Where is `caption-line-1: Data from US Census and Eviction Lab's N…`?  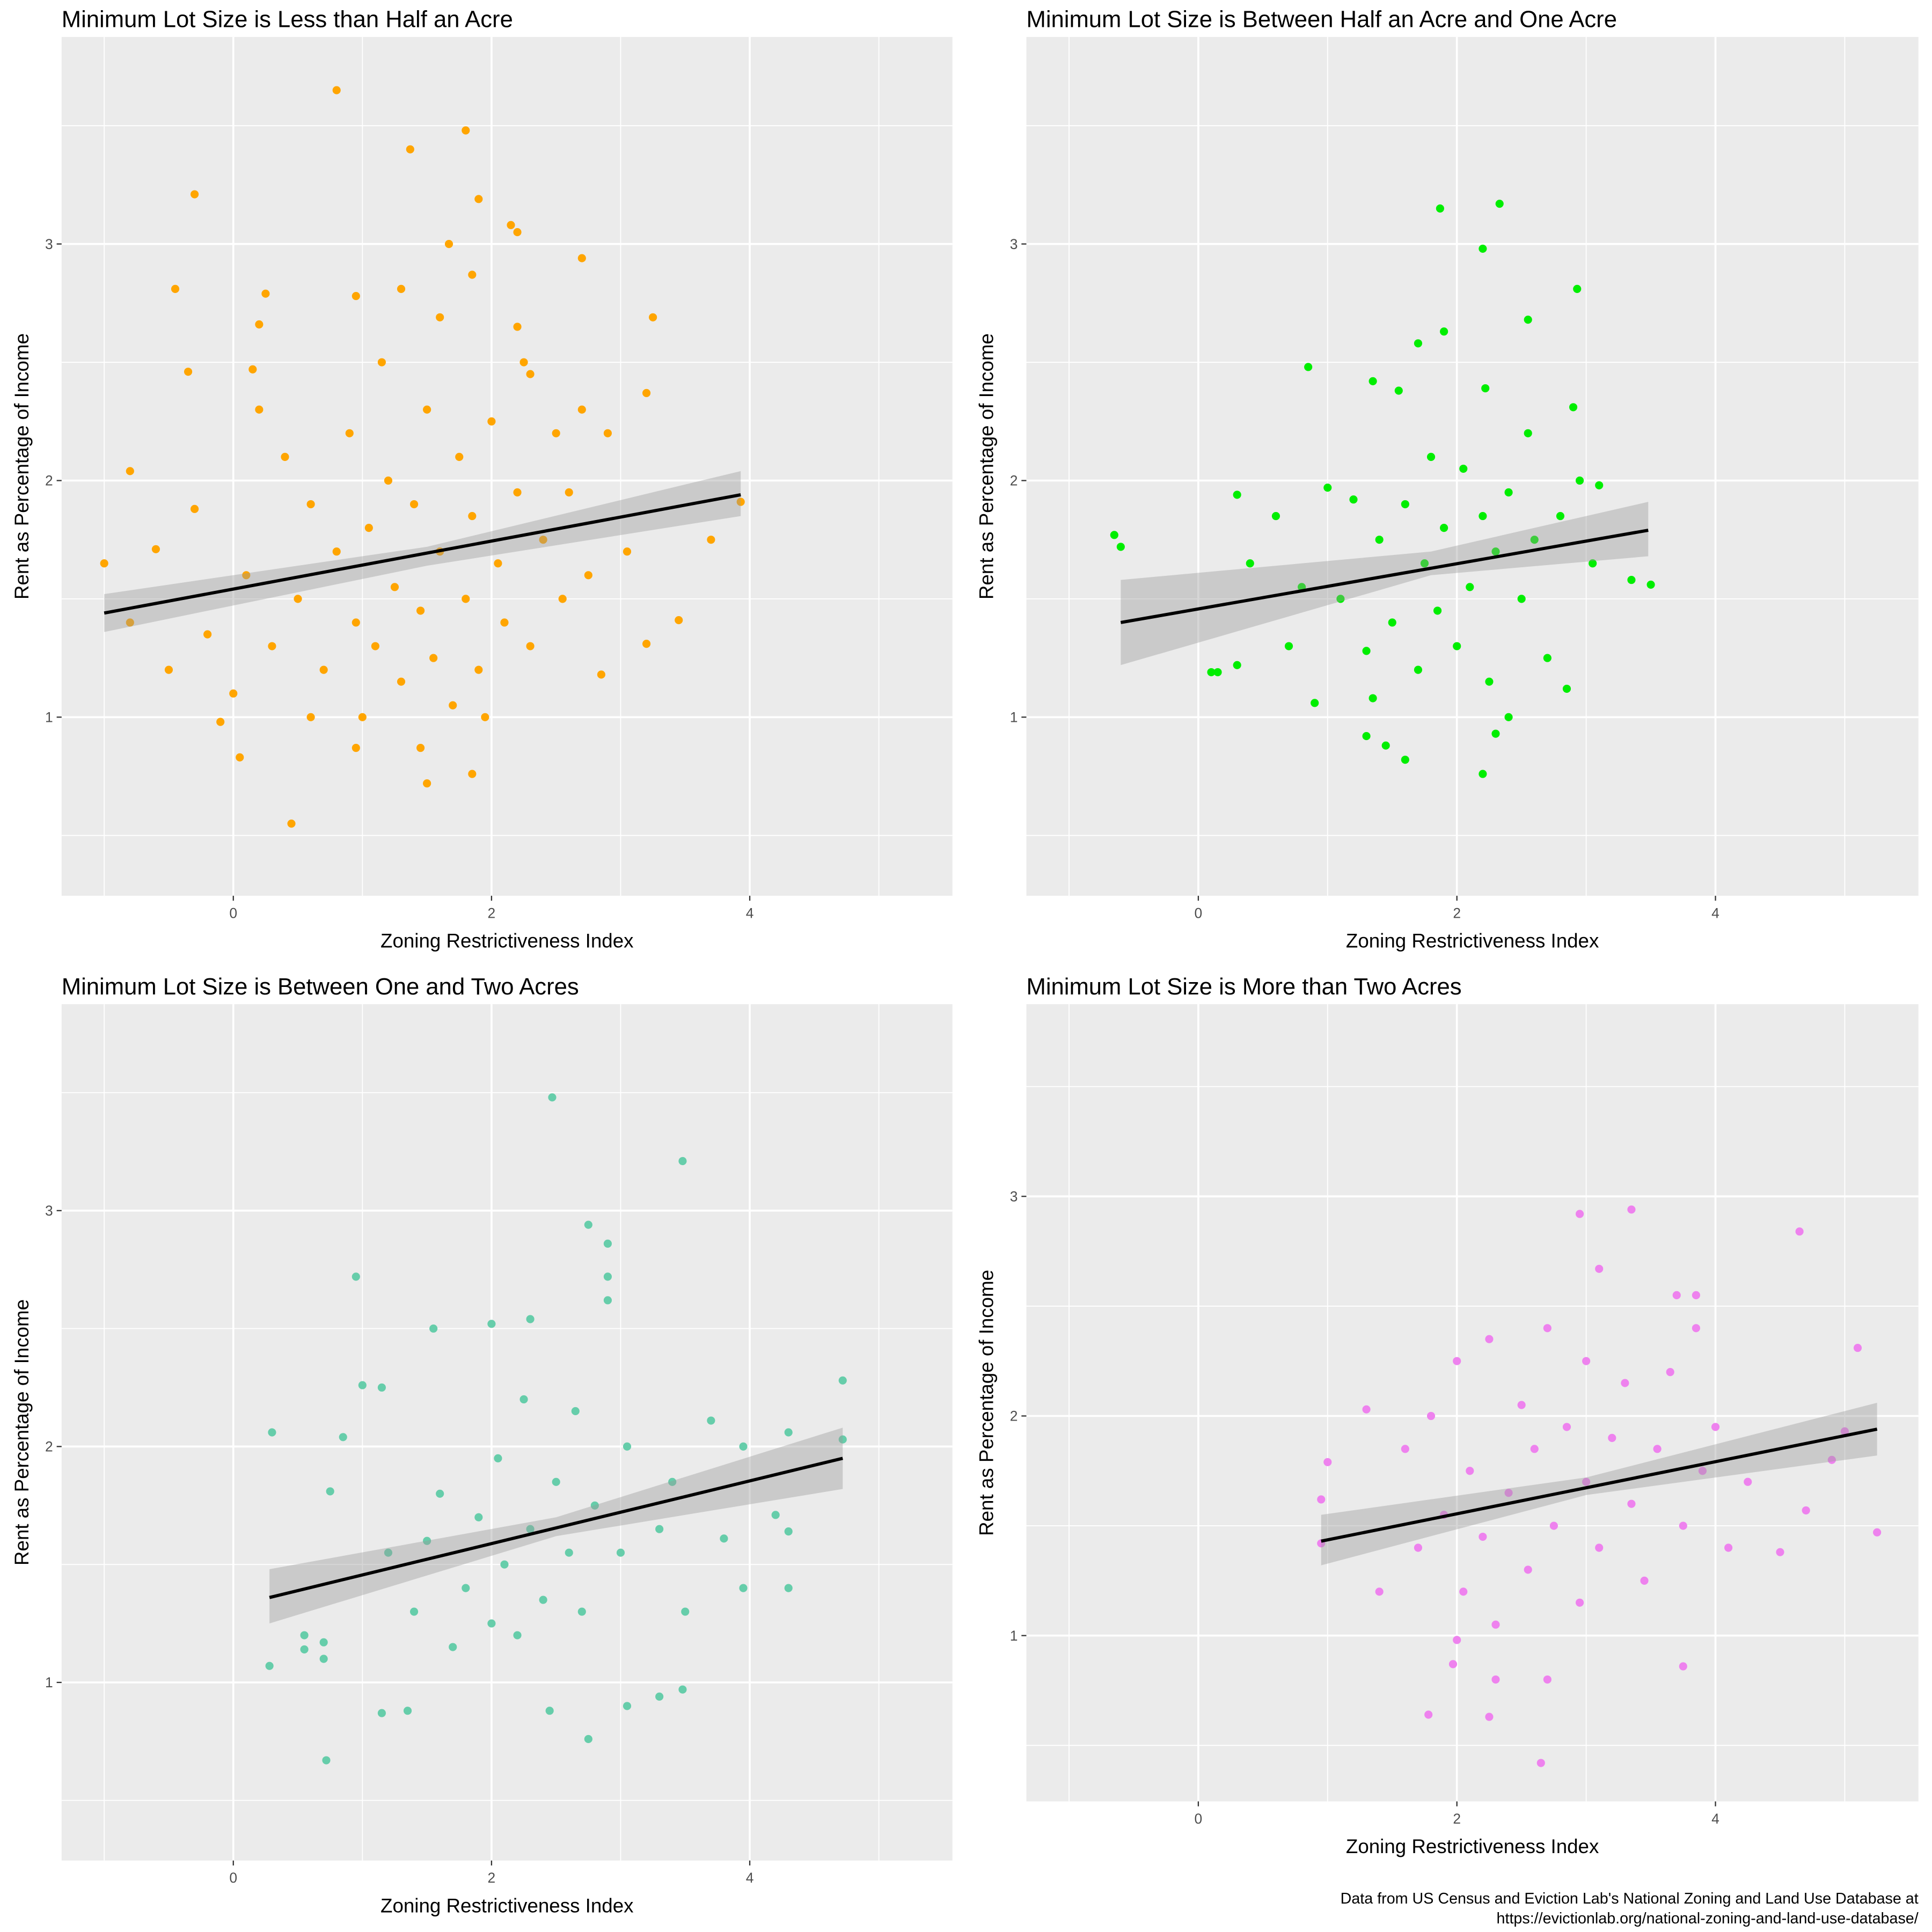 caption-line-1: Data from US Census and Eviction Lab's N… is located at coordinates (1630, 1898).